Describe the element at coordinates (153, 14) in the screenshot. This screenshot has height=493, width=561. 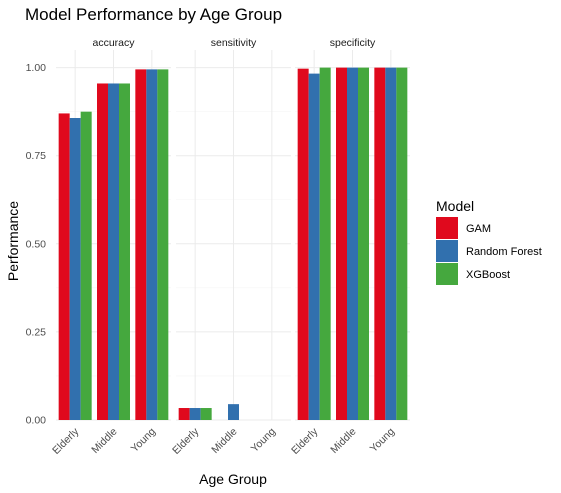
I see `chart-title: Model Performance by Age Group` at that location.